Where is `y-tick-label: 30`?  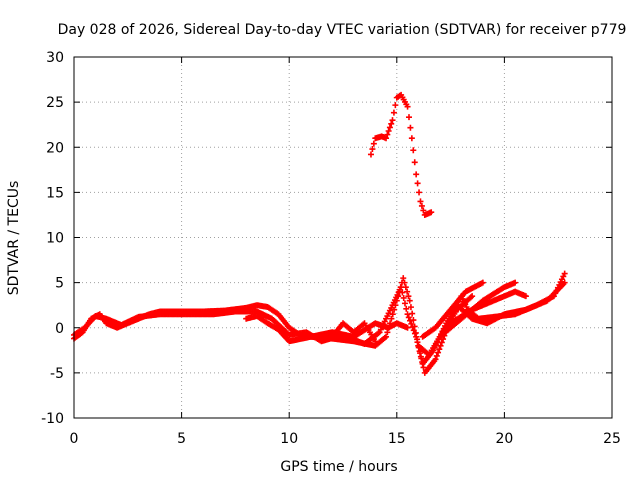
y-tick-label: 30 is located at coordinates (55, 58).